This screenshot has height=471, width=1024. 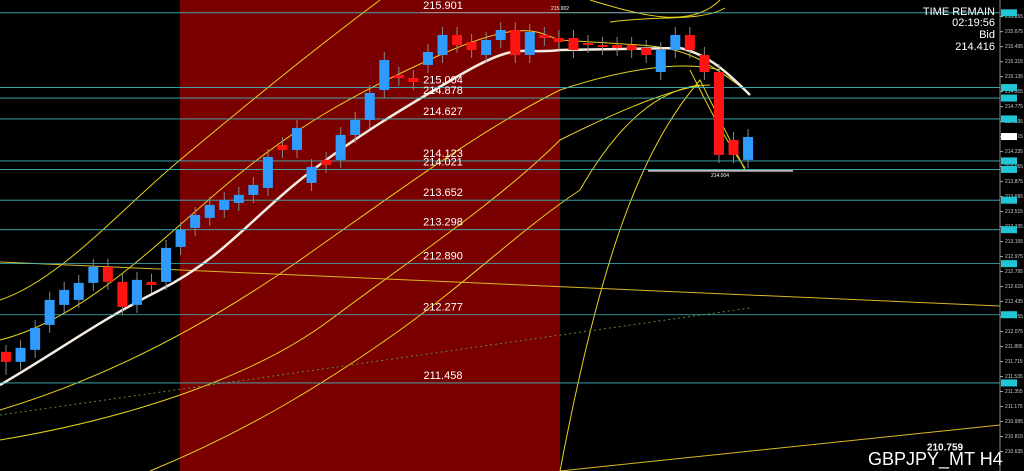 I want to click on symbol: GBPJPY_MT H4, so click(x=935, y=459).